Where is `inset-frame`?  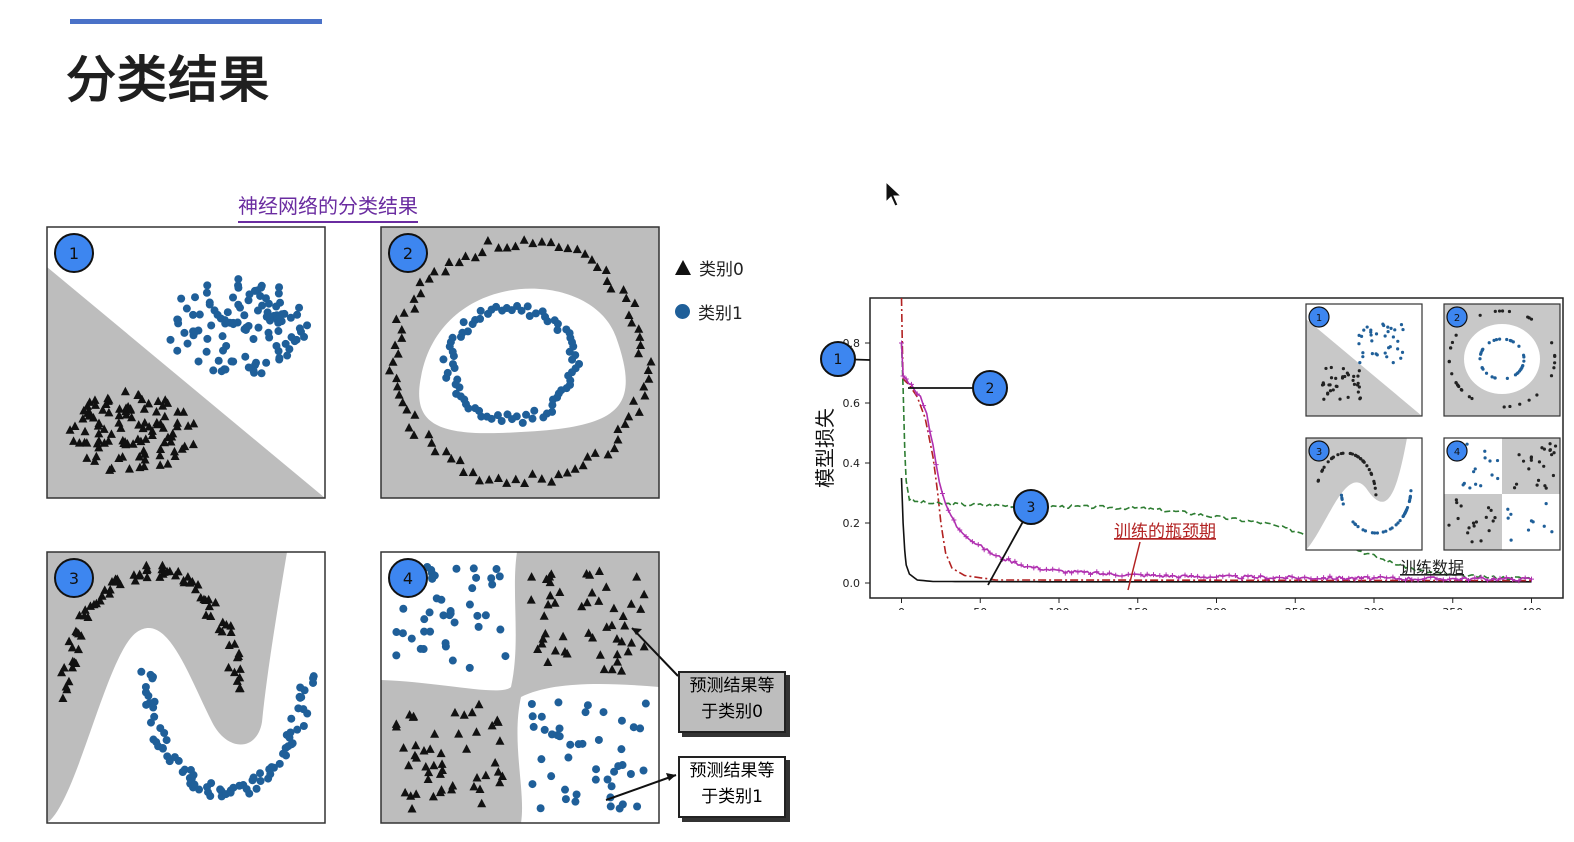
inset-frame is located at coordinates (1502, 494).